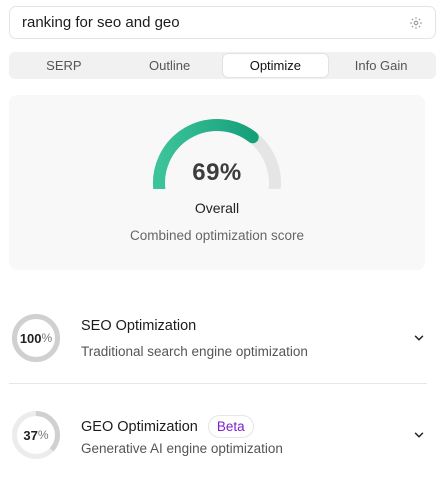 The width and height of the screenshot is (443, 477). I want to click on geo-score-number: 37, so click(30, 435).